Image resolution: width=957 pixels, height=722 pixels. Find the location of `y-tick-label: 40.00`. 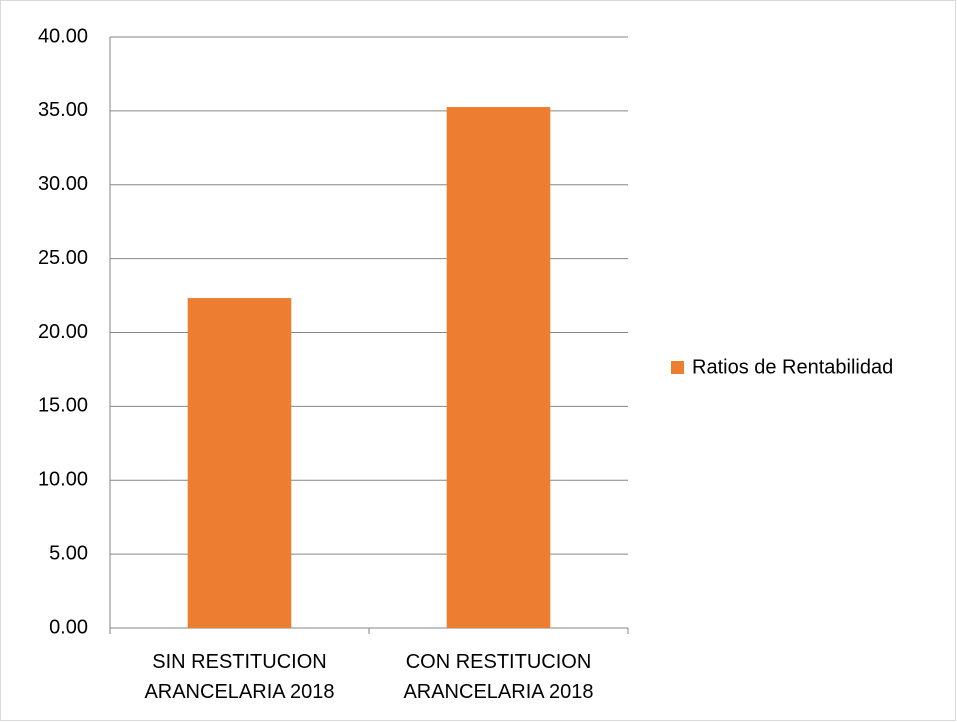

y-tick-label: 40.00 is located at coordinates (63, 36).